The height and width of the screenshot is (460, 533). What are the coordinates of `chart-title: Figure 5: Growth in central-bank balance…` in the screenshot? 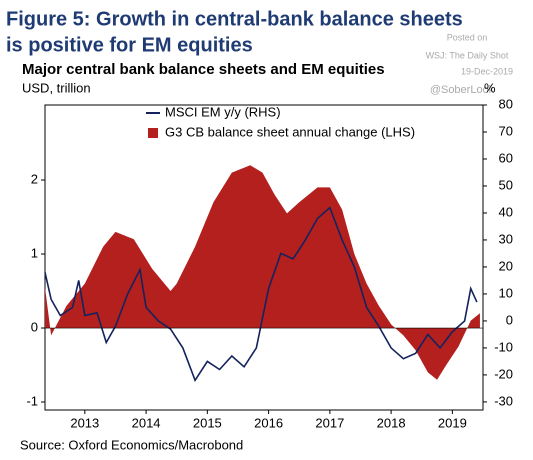 It's located at (234, 19).